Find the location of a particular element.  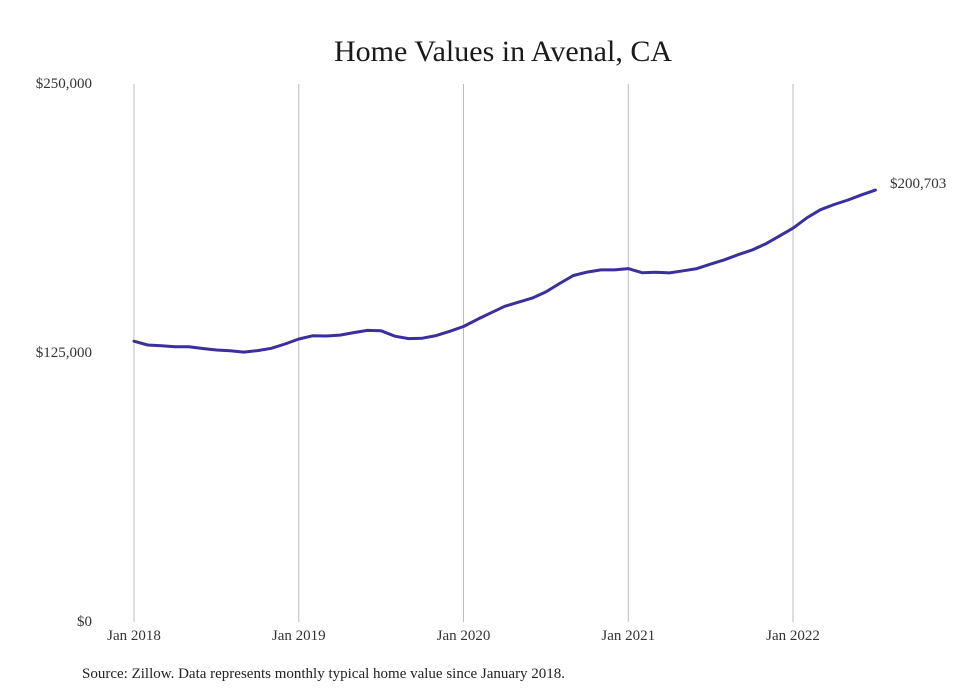

y-axis-tick-labels: $0 $125,000 $250,000 is located at coordinates (64, 353).